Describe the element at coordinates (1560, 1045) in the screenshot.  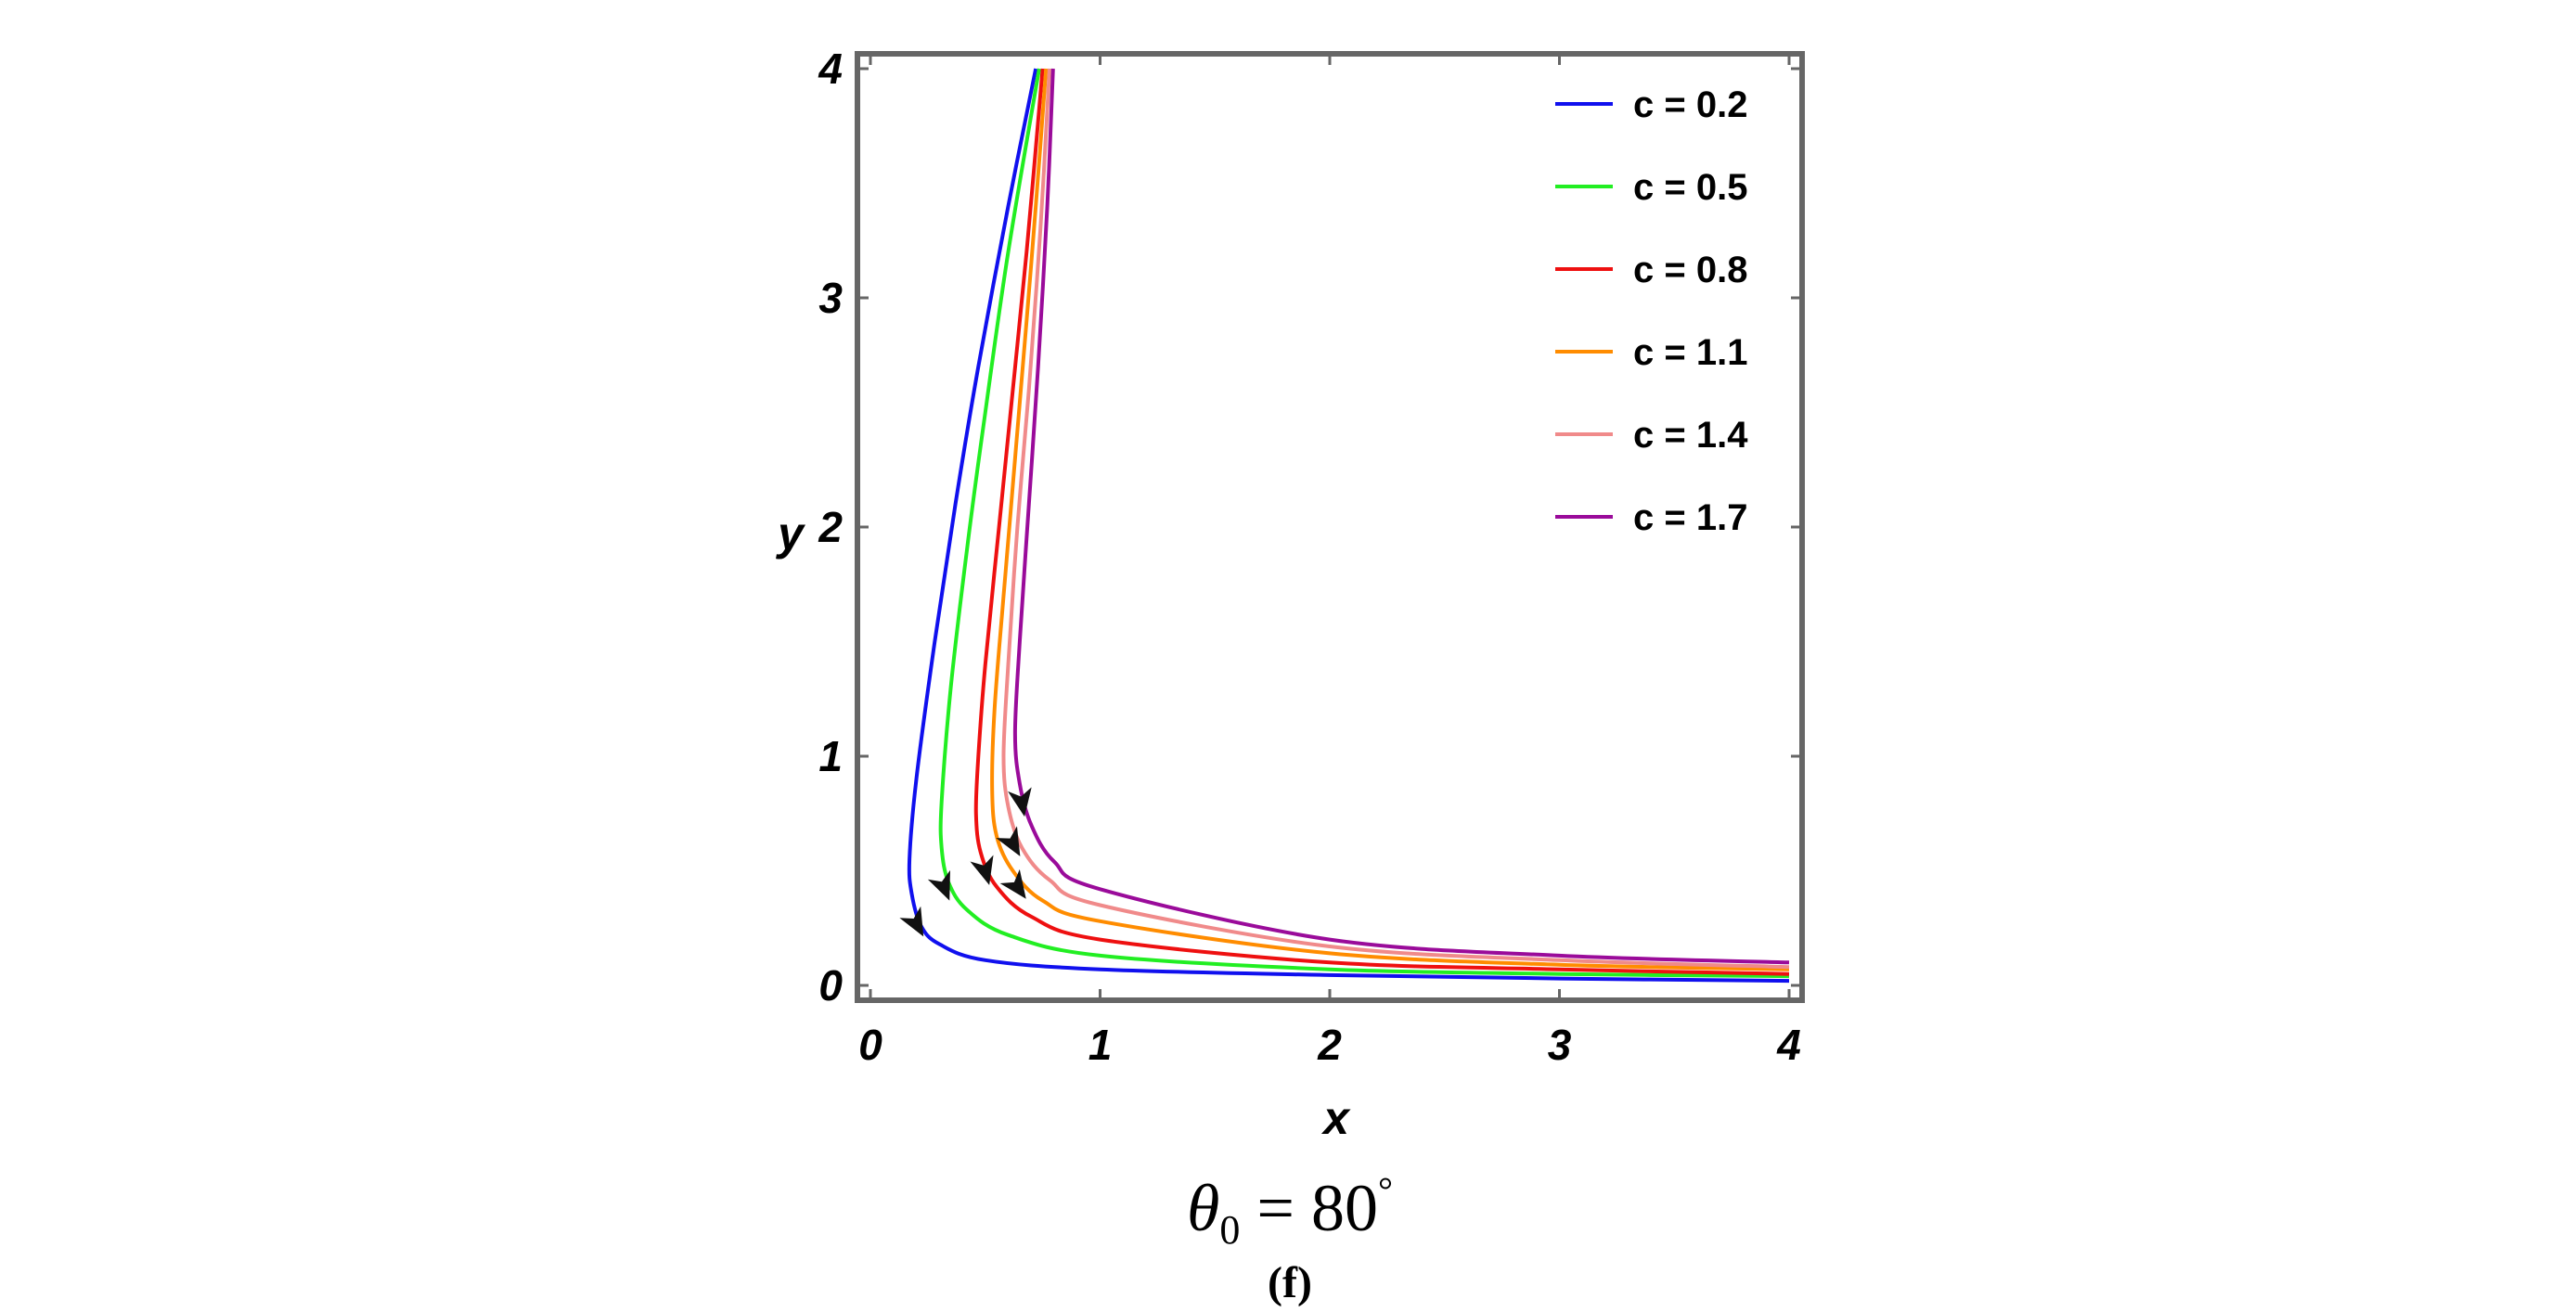
I see `x-tick-label: 3` at that location.